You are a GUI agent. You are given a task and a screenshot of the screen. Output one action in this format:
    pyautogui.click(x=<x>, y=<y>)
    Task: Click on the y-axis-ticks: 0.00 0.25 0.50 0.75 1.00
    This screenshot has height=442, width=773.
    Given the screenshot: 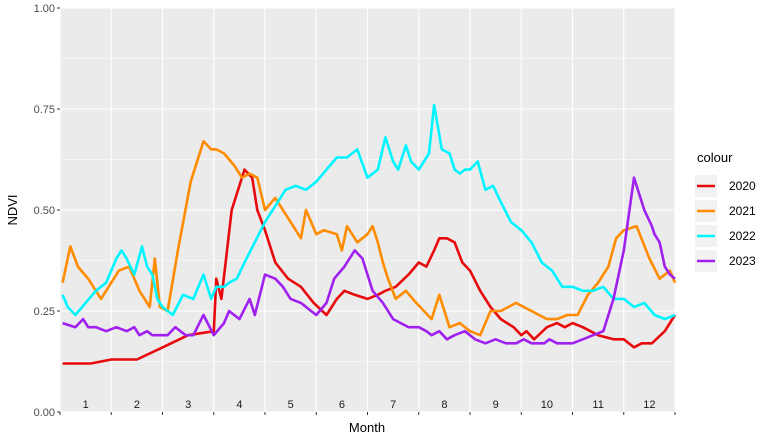 What is the action you would take?
    pyautogui.click(x=47, y=211)
    